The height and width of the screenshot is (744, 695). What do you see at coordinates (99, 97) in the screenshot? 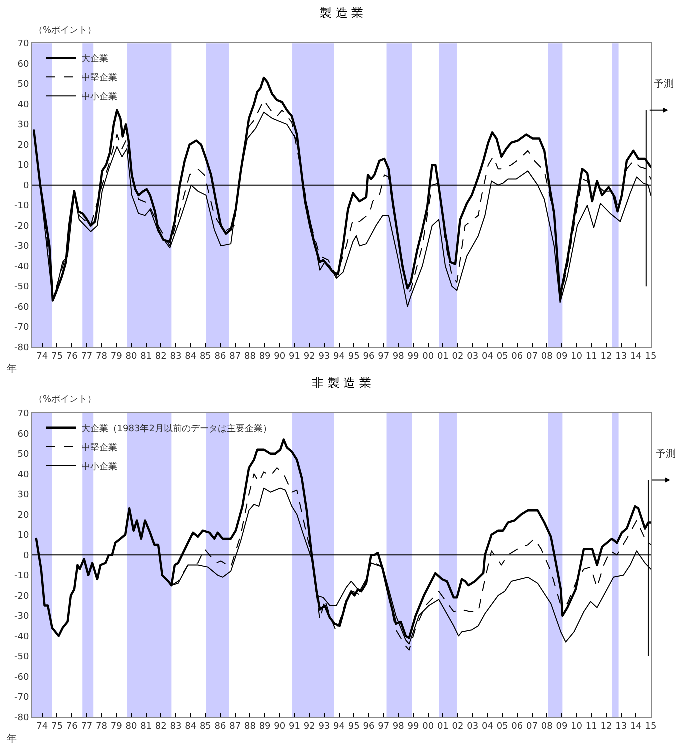
I see `legend-label: 中小企業` at bounding box center [99, 97].